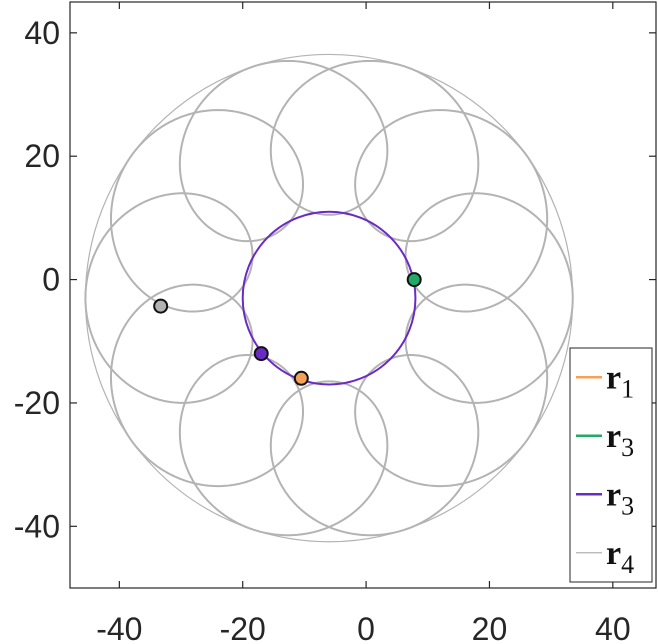 The height and width of the screenshot is (644, 658). I want to click on y-tick-label: 20, so click(42, 156).